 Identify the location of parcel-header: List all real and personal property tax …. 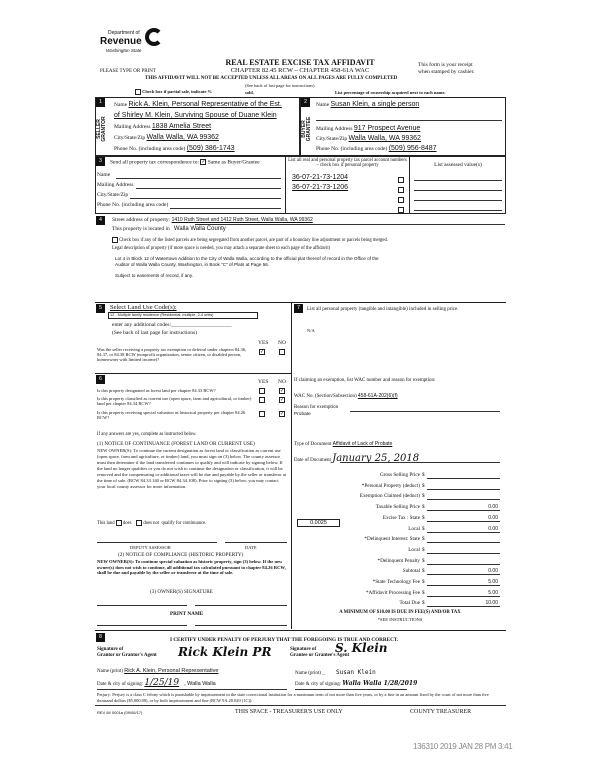
(347, 163).